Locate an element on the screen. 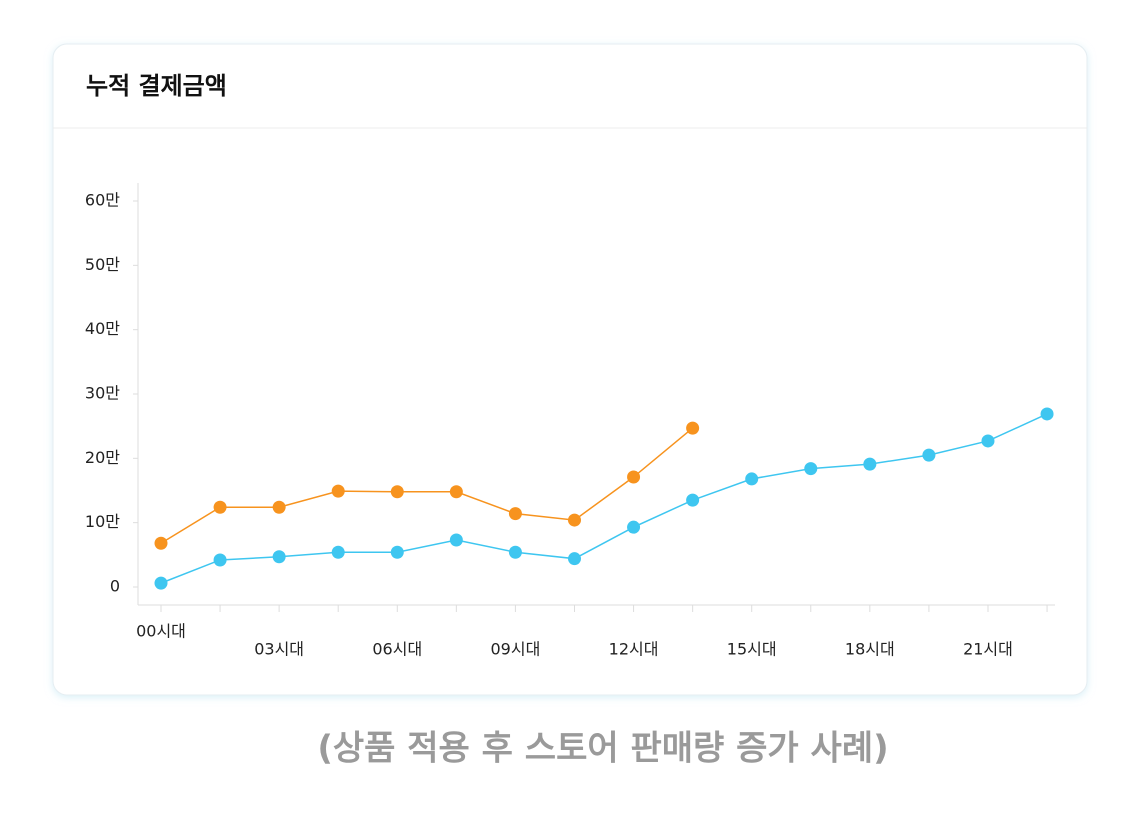  series-line is located at coordinates (427, 485).